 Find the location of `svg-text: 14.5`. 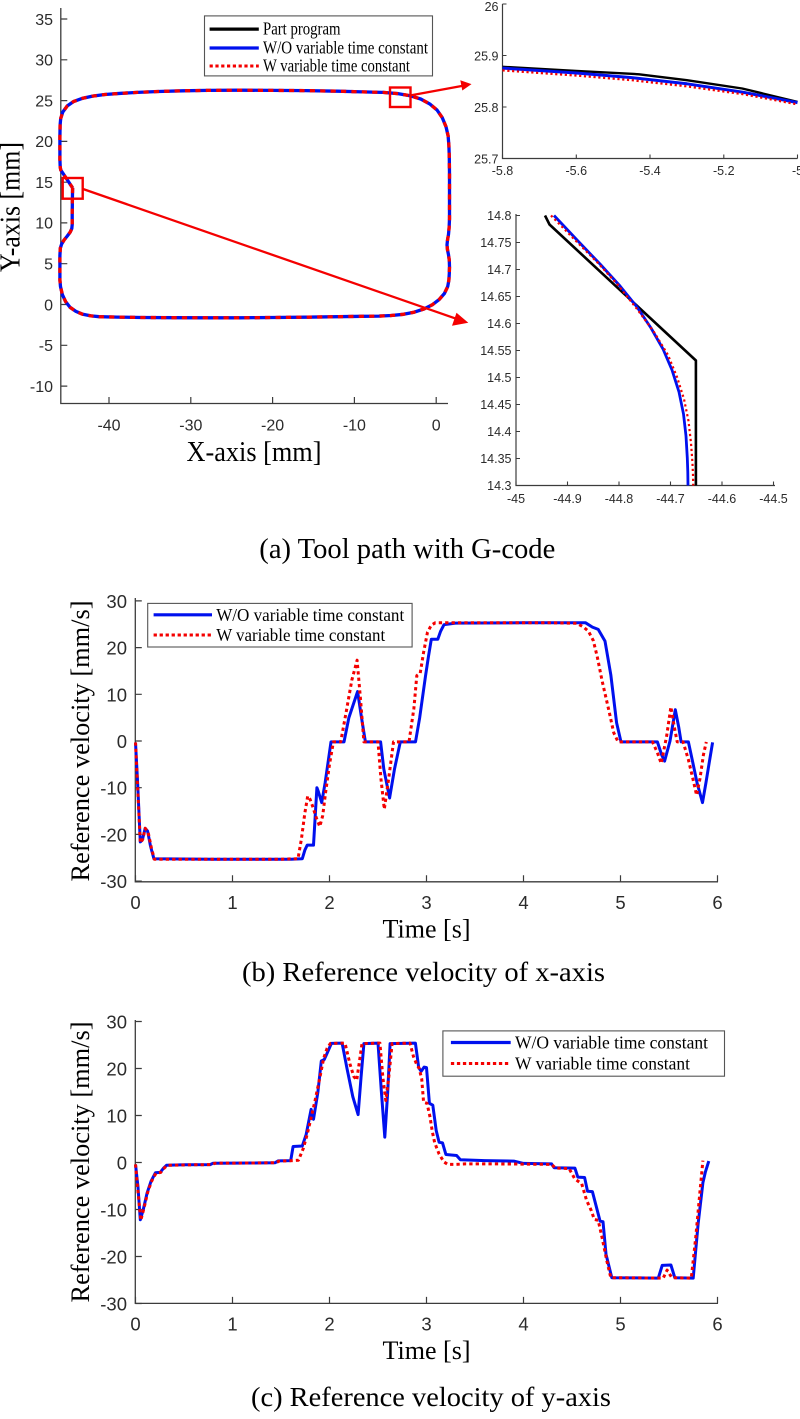

svg-text: 14.5 is located at coordinates (499, 378).